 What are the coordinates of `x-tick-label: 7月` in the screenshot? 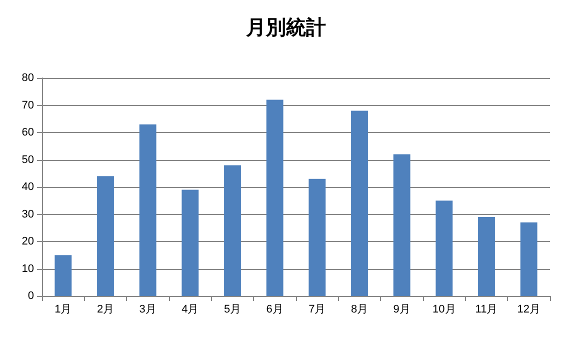 It's located at (317, 310).